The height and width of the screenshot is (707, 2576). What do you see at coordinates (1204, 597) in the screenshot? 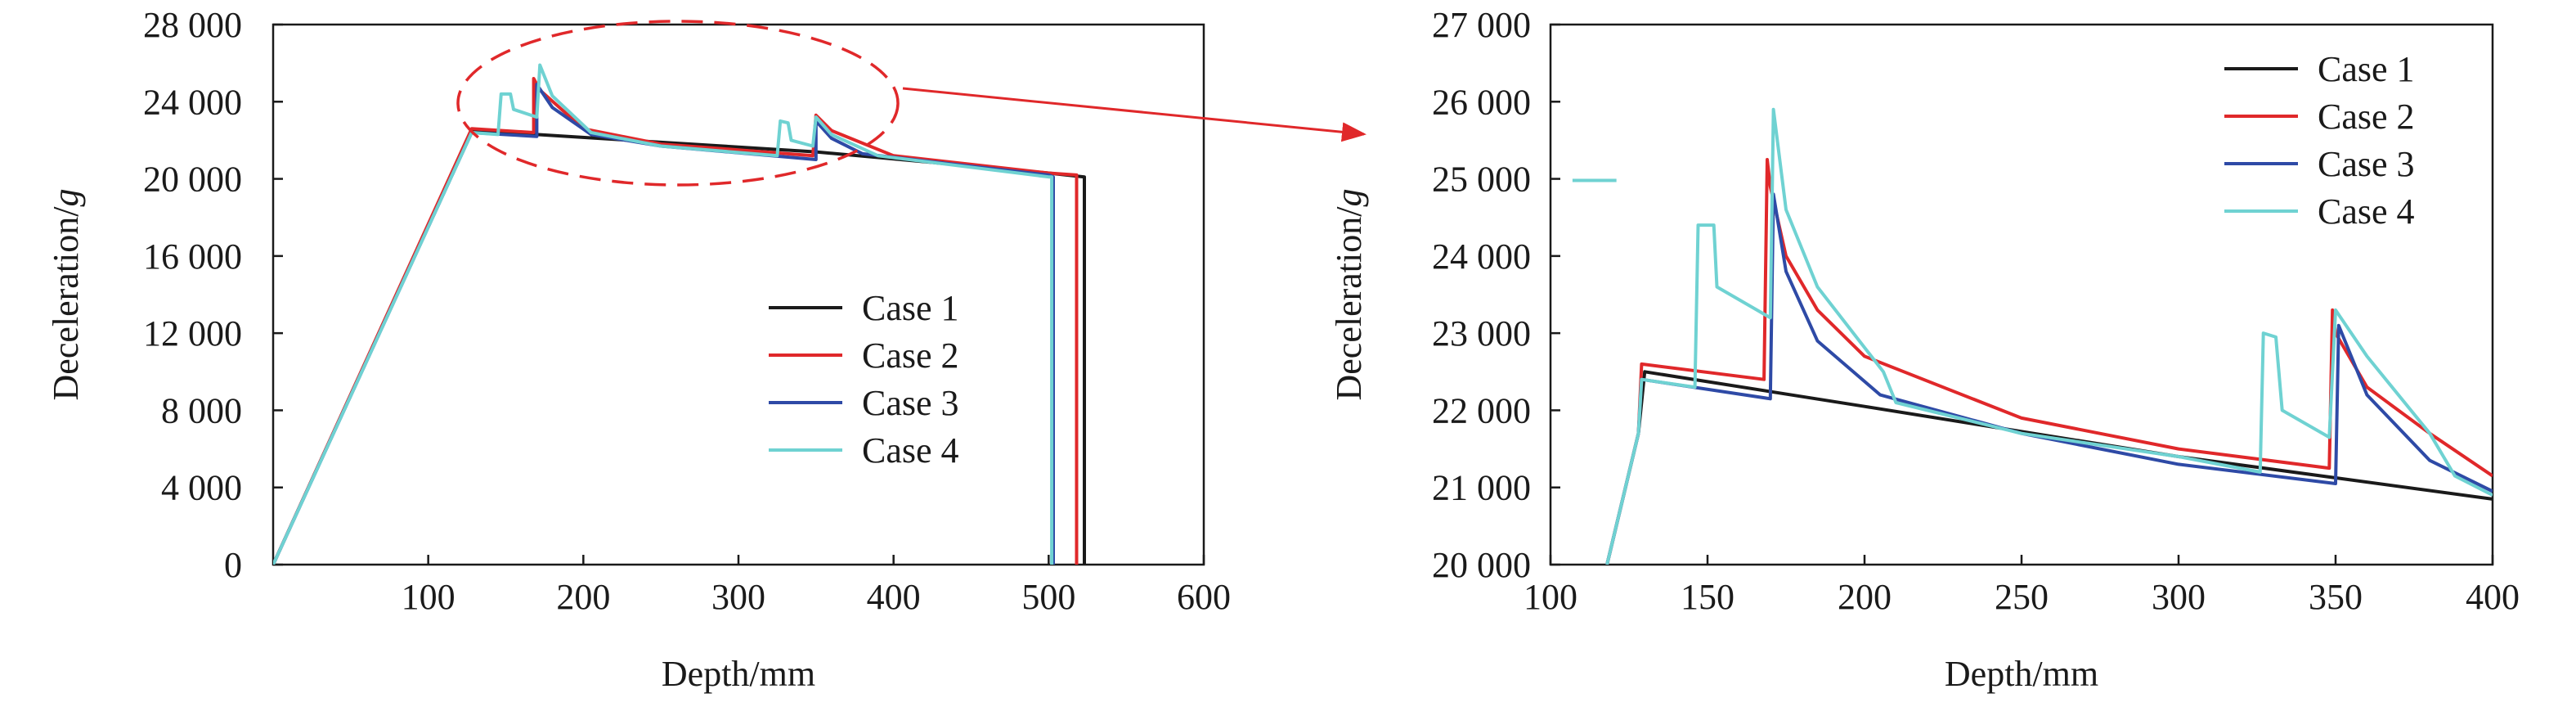
I see `x-tick-label: 600` at bounding box center [1204, 597].